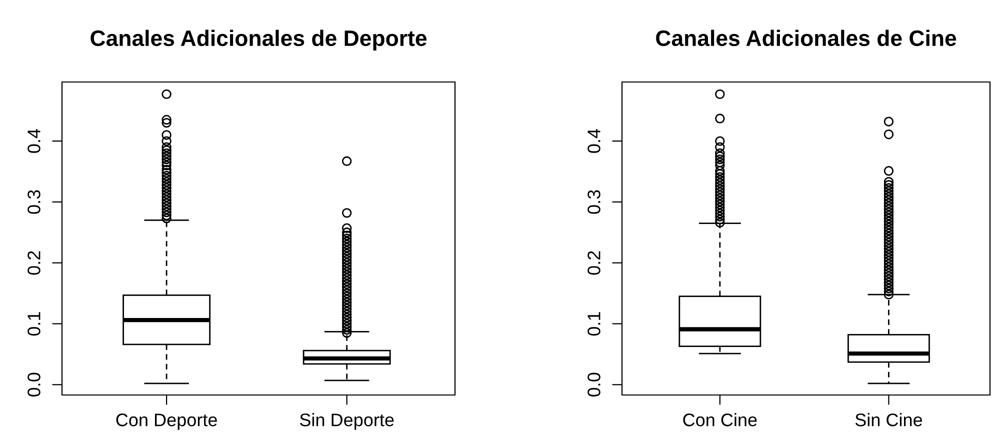 The image size is (998, 447). I want to click on x-tick-label: Con Cine, so click(720, 419).